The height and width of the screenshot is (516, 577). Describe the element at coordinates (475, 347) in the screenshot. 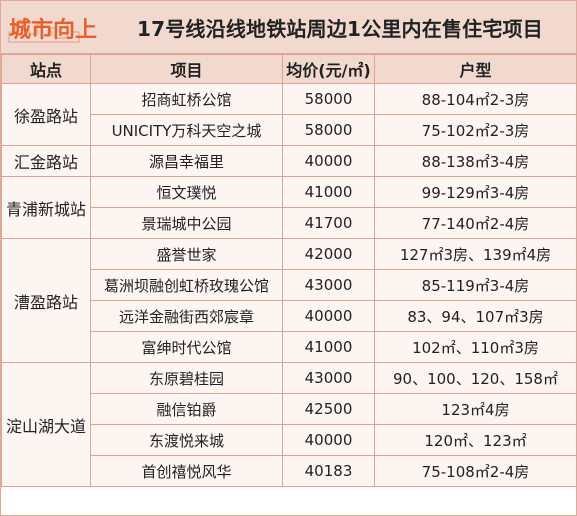

I see `layout-cell: 102㎡、110㎡3房` at that location.